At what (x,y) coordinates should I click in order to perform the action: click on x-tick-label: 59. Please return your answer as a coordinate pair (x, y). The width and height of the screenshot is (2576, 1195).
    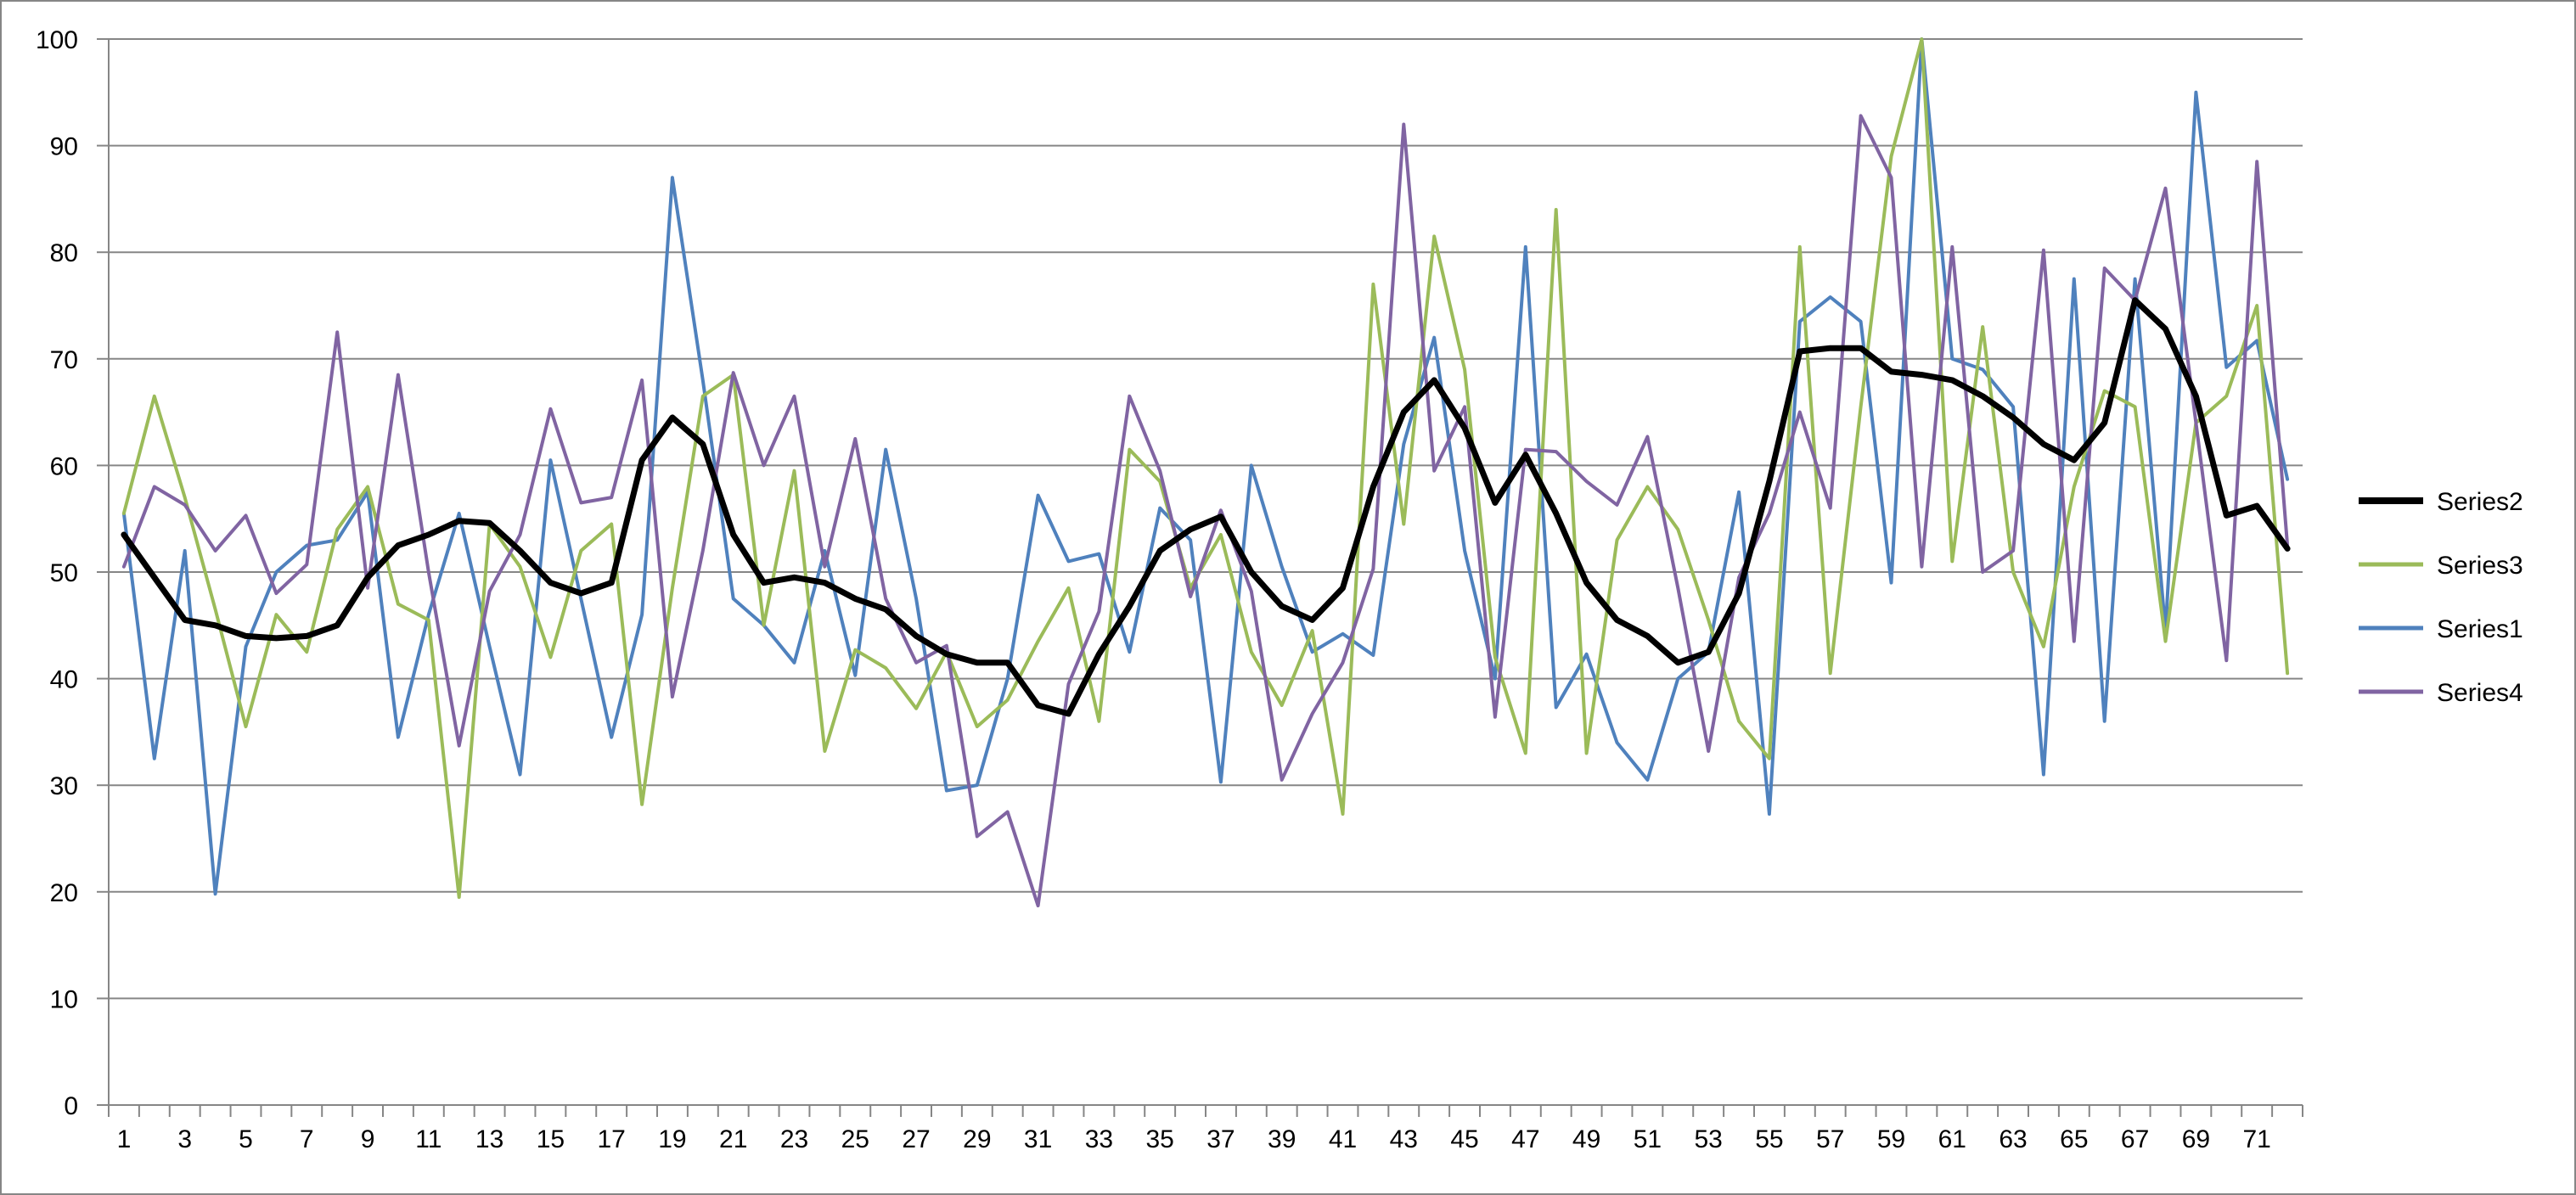
    Looking at the image, I should click on (1891, 1139).